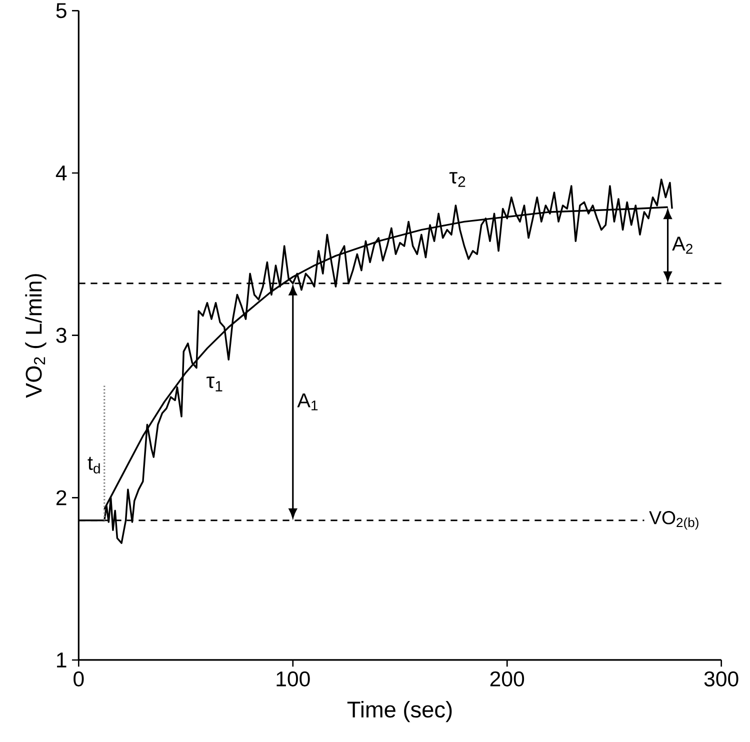  Describe the element at coordinates (293, 678) in the screenshot. I see `x-tick-label: 100` at that location.